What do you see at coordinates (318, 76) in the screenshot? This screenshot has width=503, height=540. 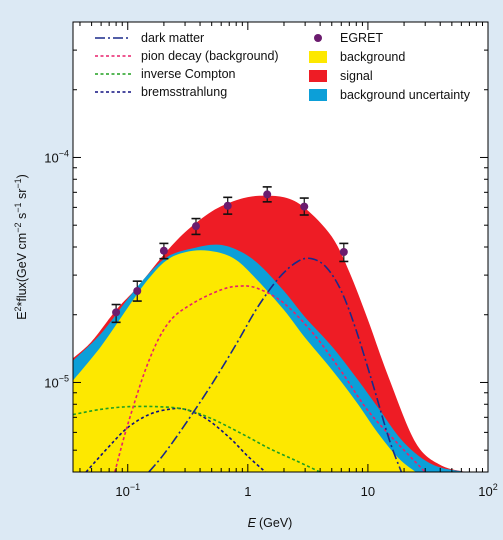 I see `legend-signal-swatch` at bounding box center [318, 76].